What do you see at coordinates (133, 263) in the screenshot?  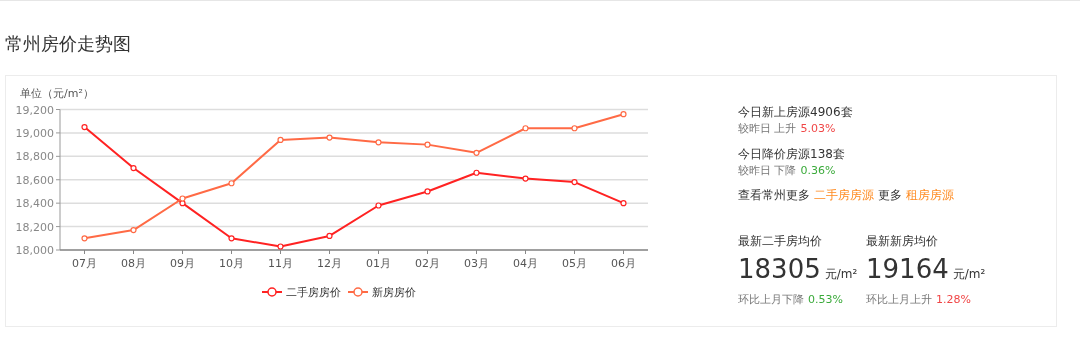 I see `x-tick-label: 08月` at bounding box center [133, 263].